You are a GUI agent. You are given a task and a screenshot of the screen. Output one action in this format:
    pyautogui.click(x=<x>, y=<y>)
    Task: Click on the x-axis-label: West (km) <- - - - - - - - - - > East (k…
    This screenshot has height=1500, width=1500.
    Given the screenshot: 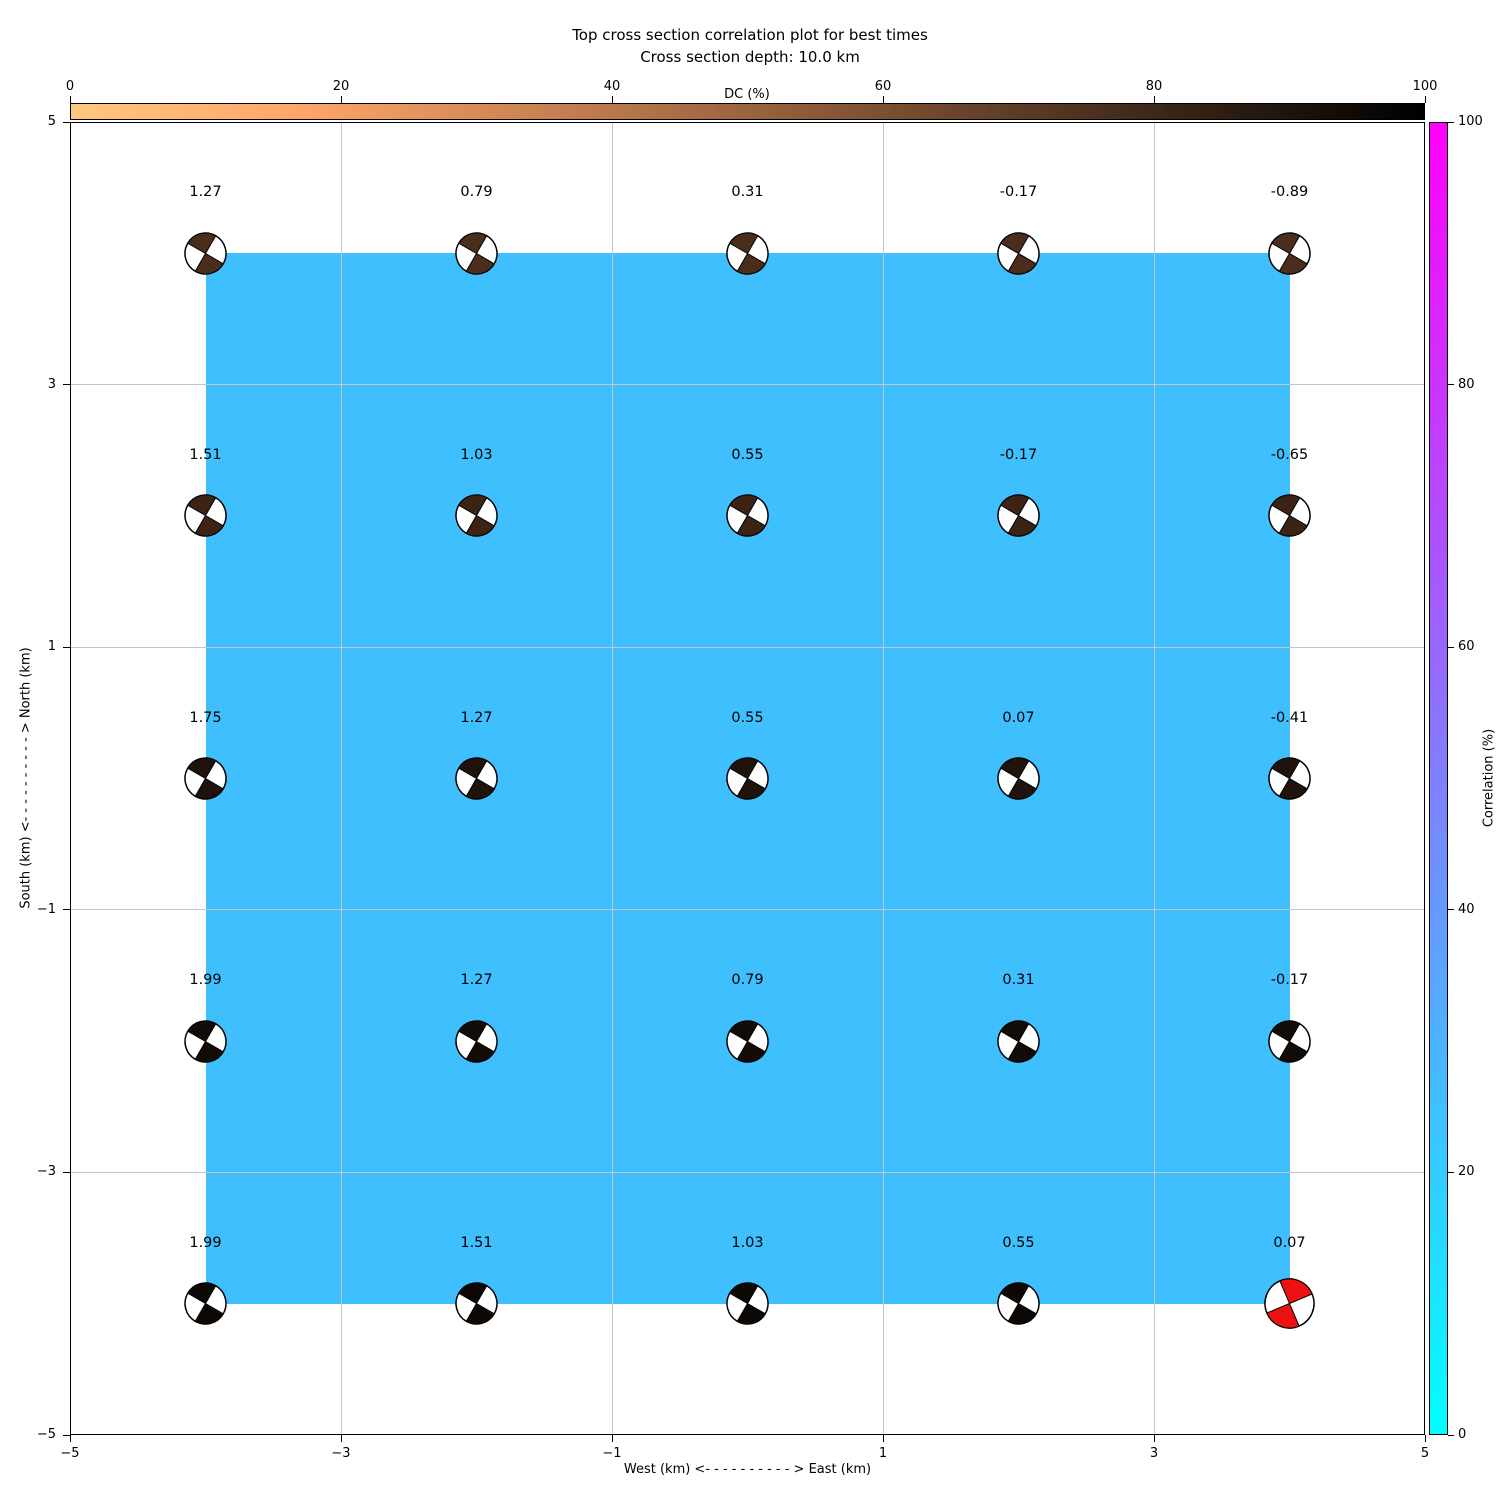 What is the action you would take?
    pyautogui.click(x=747, y=1469)
    